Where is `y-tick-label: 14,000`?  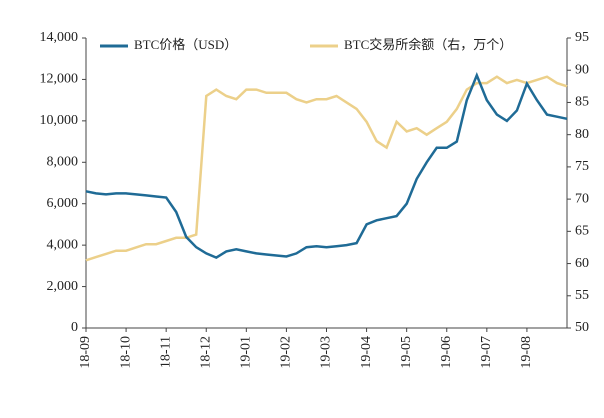 y-tick-label: 14,000 is located at coordinates (59, 37).